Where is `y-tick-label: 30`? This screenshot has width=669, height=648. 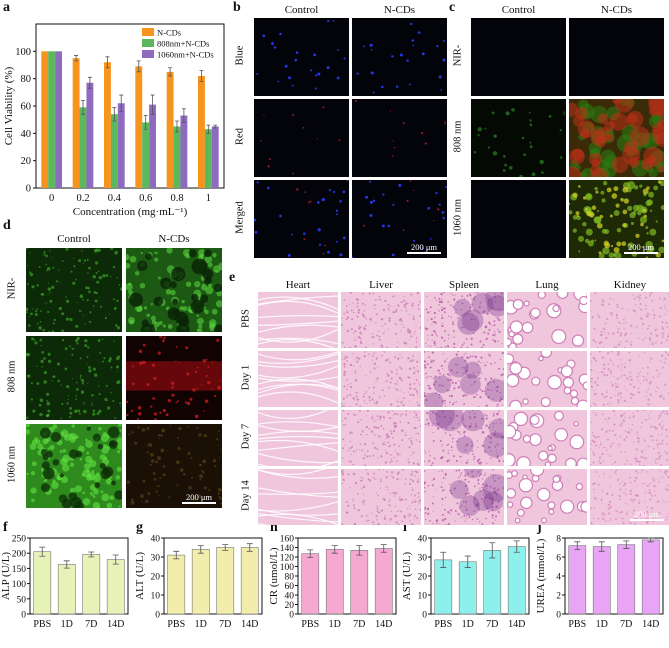
y-tick-label: 30 is located at coordinates (156, 559).